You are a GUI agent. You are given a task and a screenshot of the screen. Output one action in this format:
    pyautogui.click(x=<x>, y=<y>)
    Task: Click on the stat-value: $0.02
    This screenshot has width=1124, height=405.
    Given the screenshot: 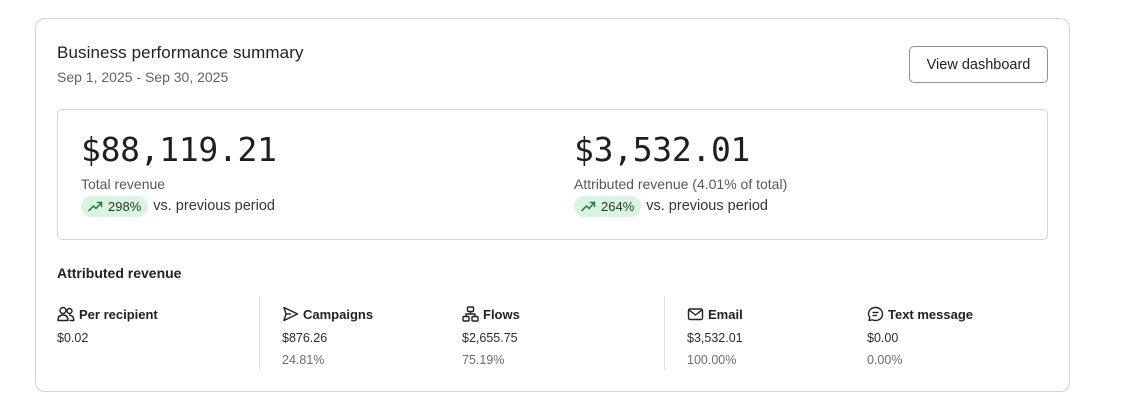 What is the action you would take?
    pyautogui.click(x=73, y=338)
    